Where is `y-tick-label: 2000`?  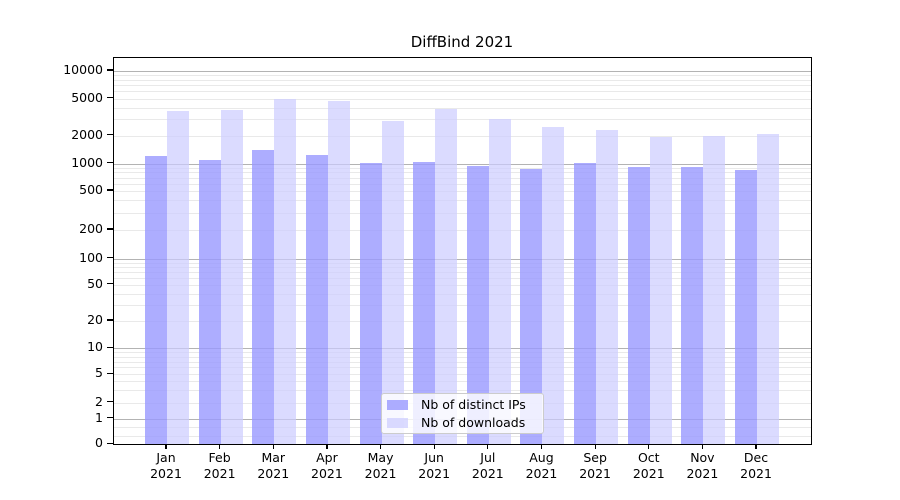
y-tick-label: 2000 is located at coordinates (87, 134).